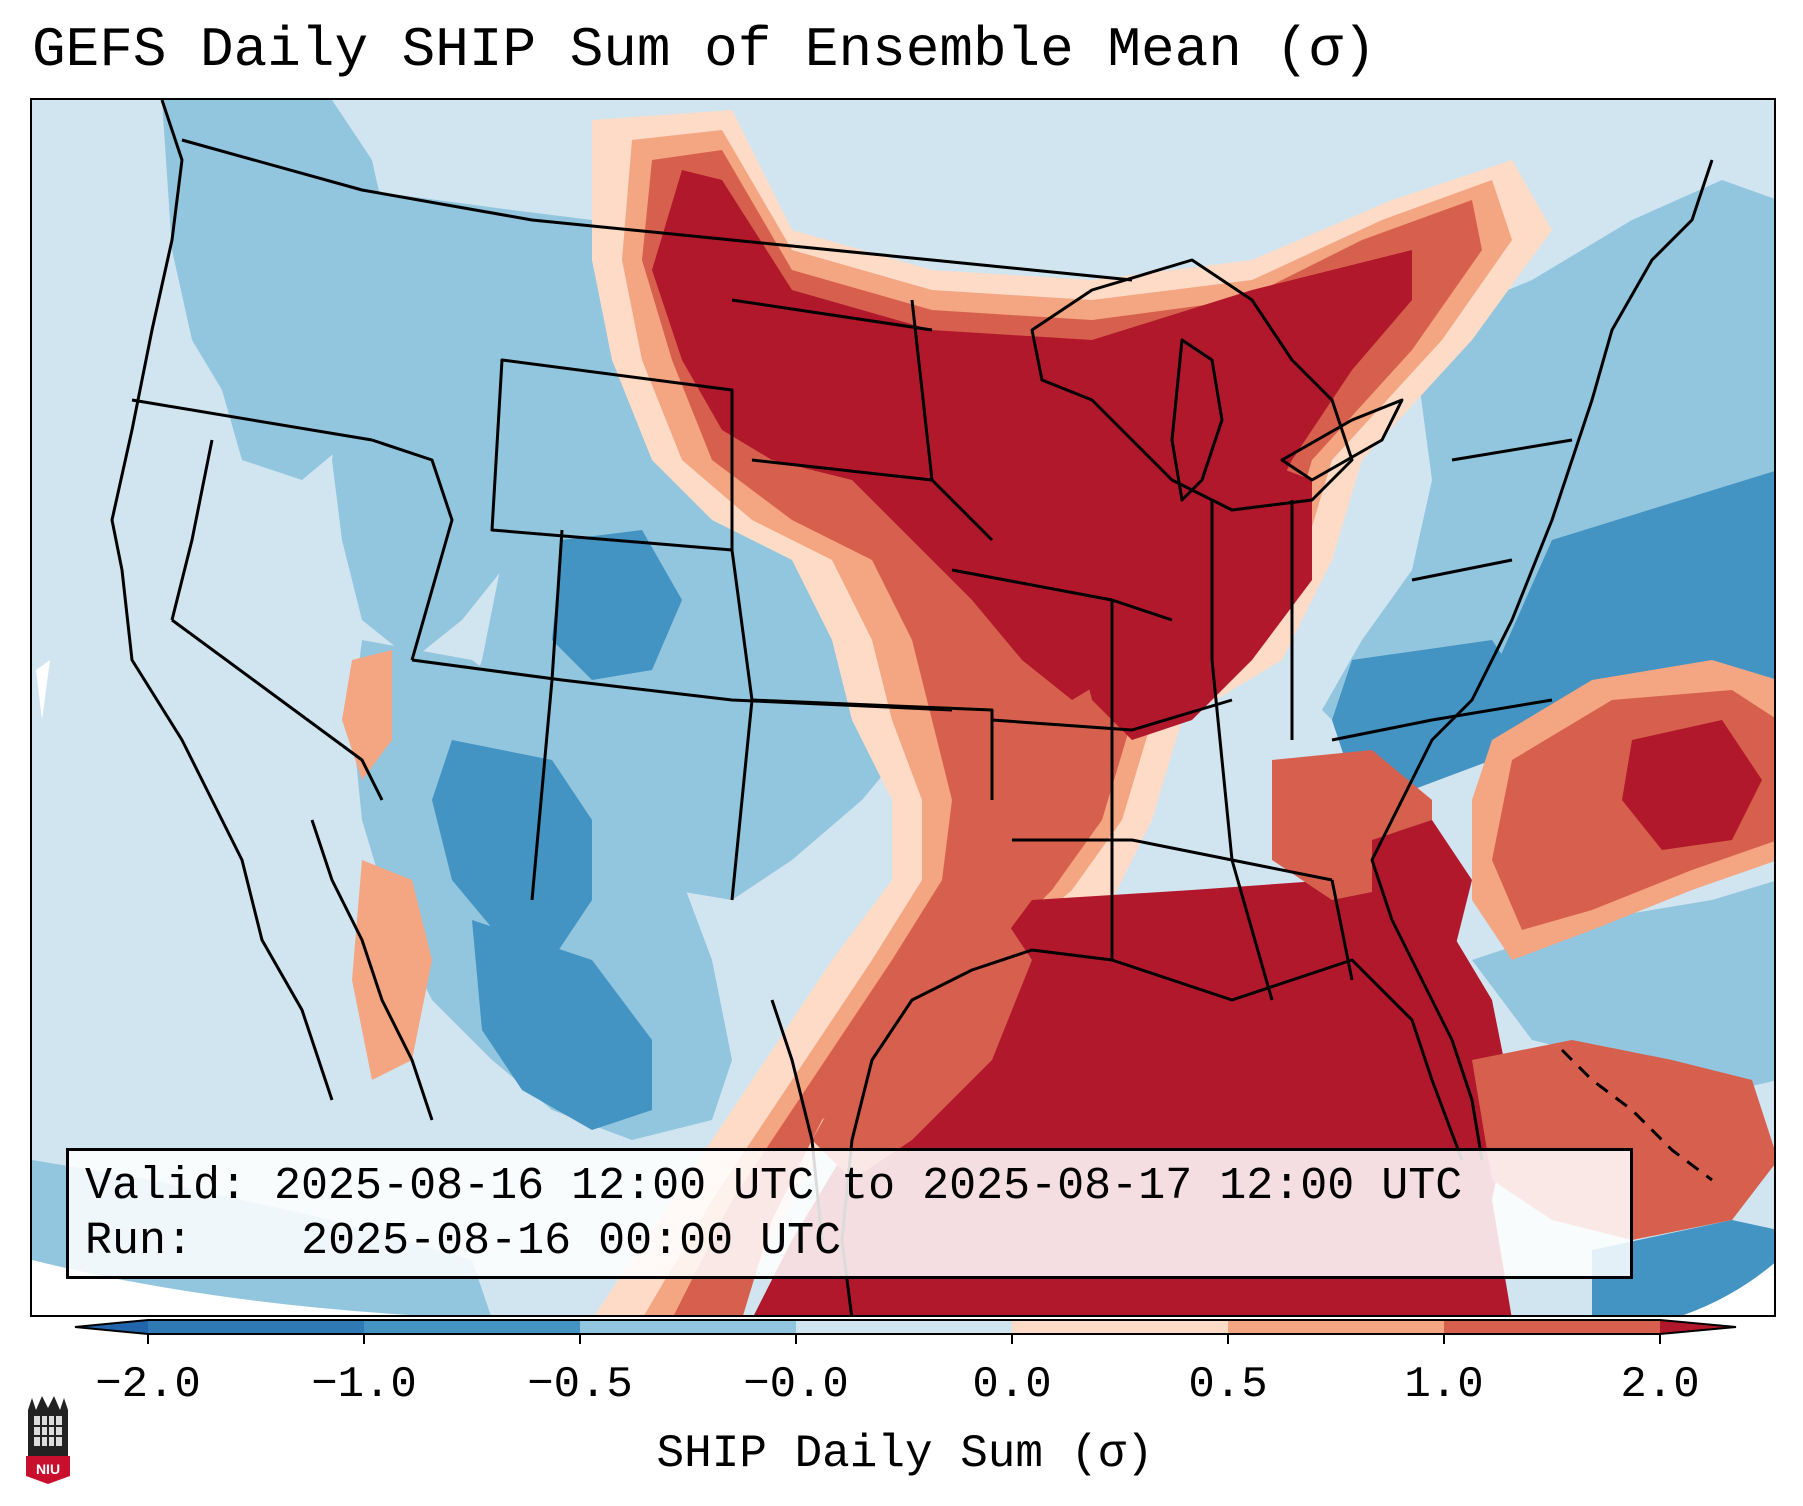 This screenshot has width=1803, height=1506. I want to click on logo-text: NIU, so click(48, 1469).